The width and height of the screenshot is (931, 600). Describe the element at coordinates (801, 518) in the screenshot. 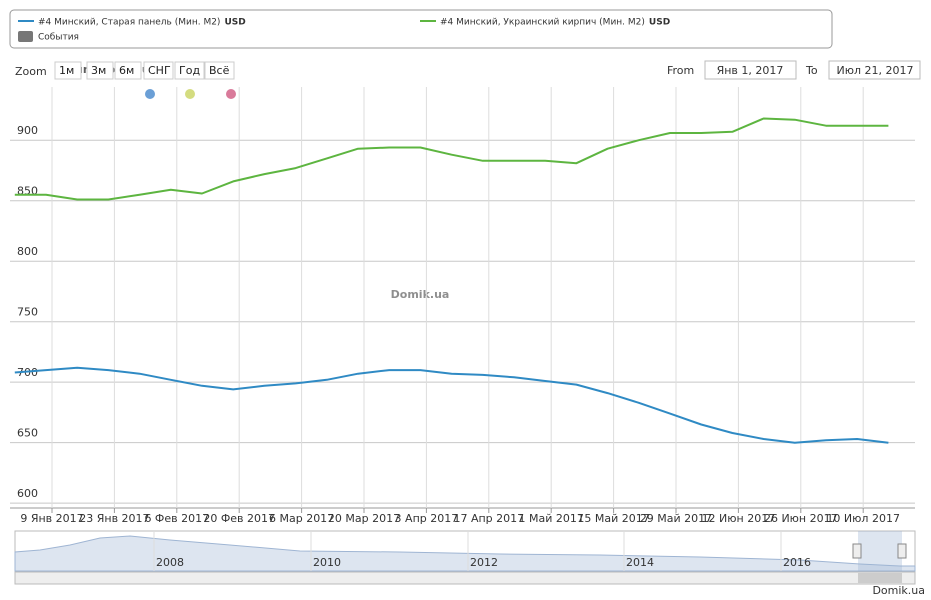

I see `x-tick-label: 26 Июн 2017` at that location.